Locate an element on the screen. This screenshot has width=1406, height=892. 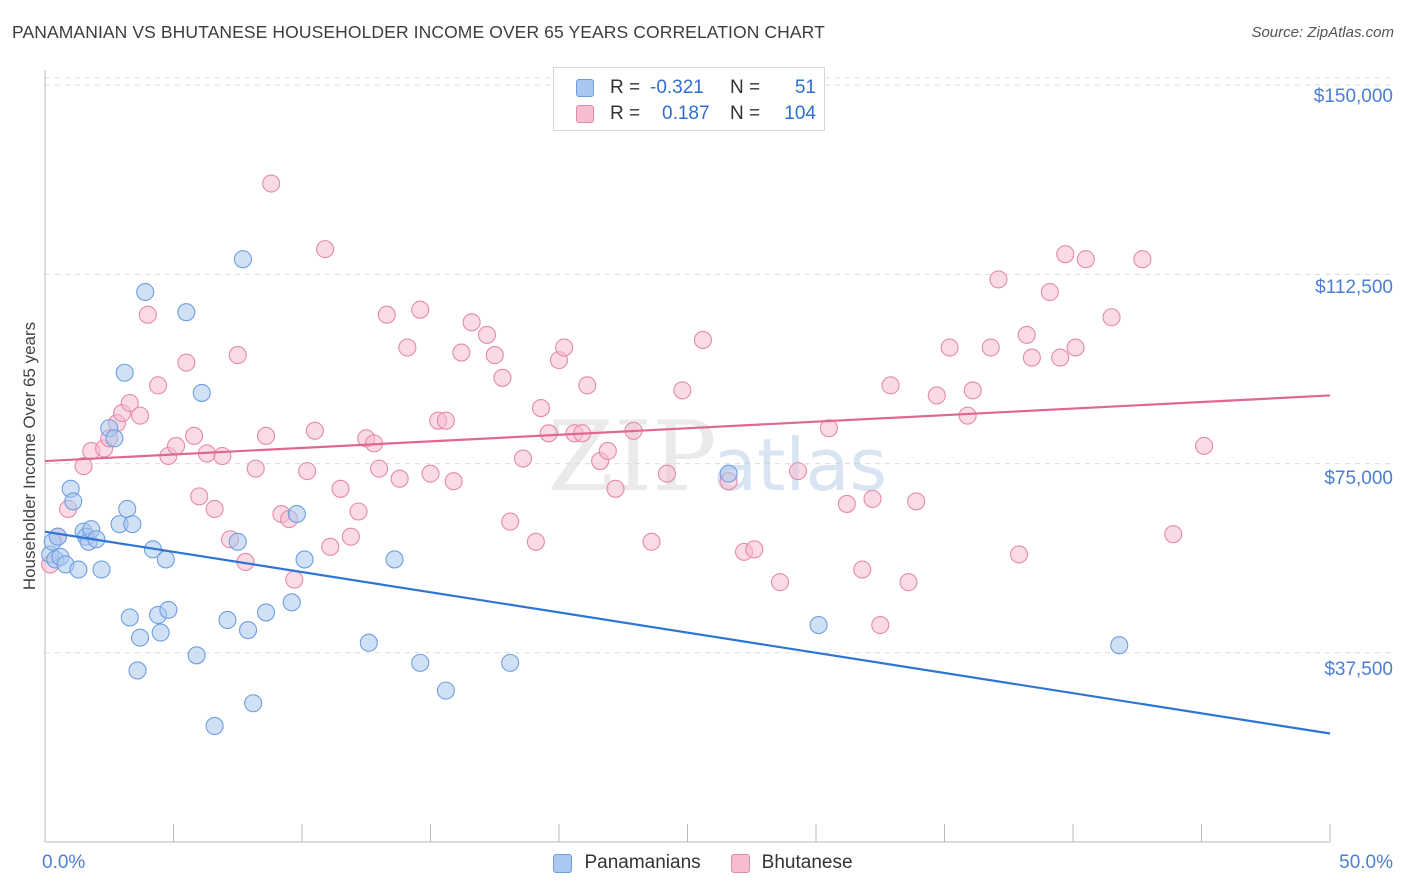
legend-item-bhutanese: Bhutanese is located at coordinates (791, 863).